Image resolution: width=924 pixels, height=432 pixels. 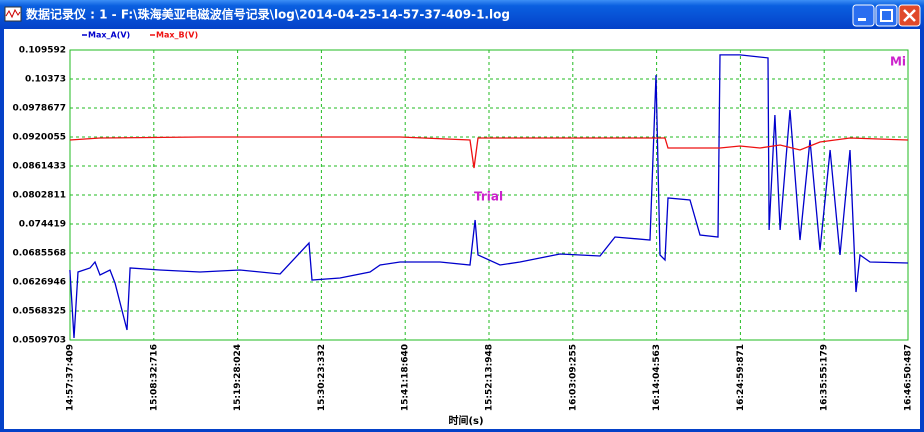 I want to click on x-tick-label: 16:03:09:255, so click(x=573, y=377).